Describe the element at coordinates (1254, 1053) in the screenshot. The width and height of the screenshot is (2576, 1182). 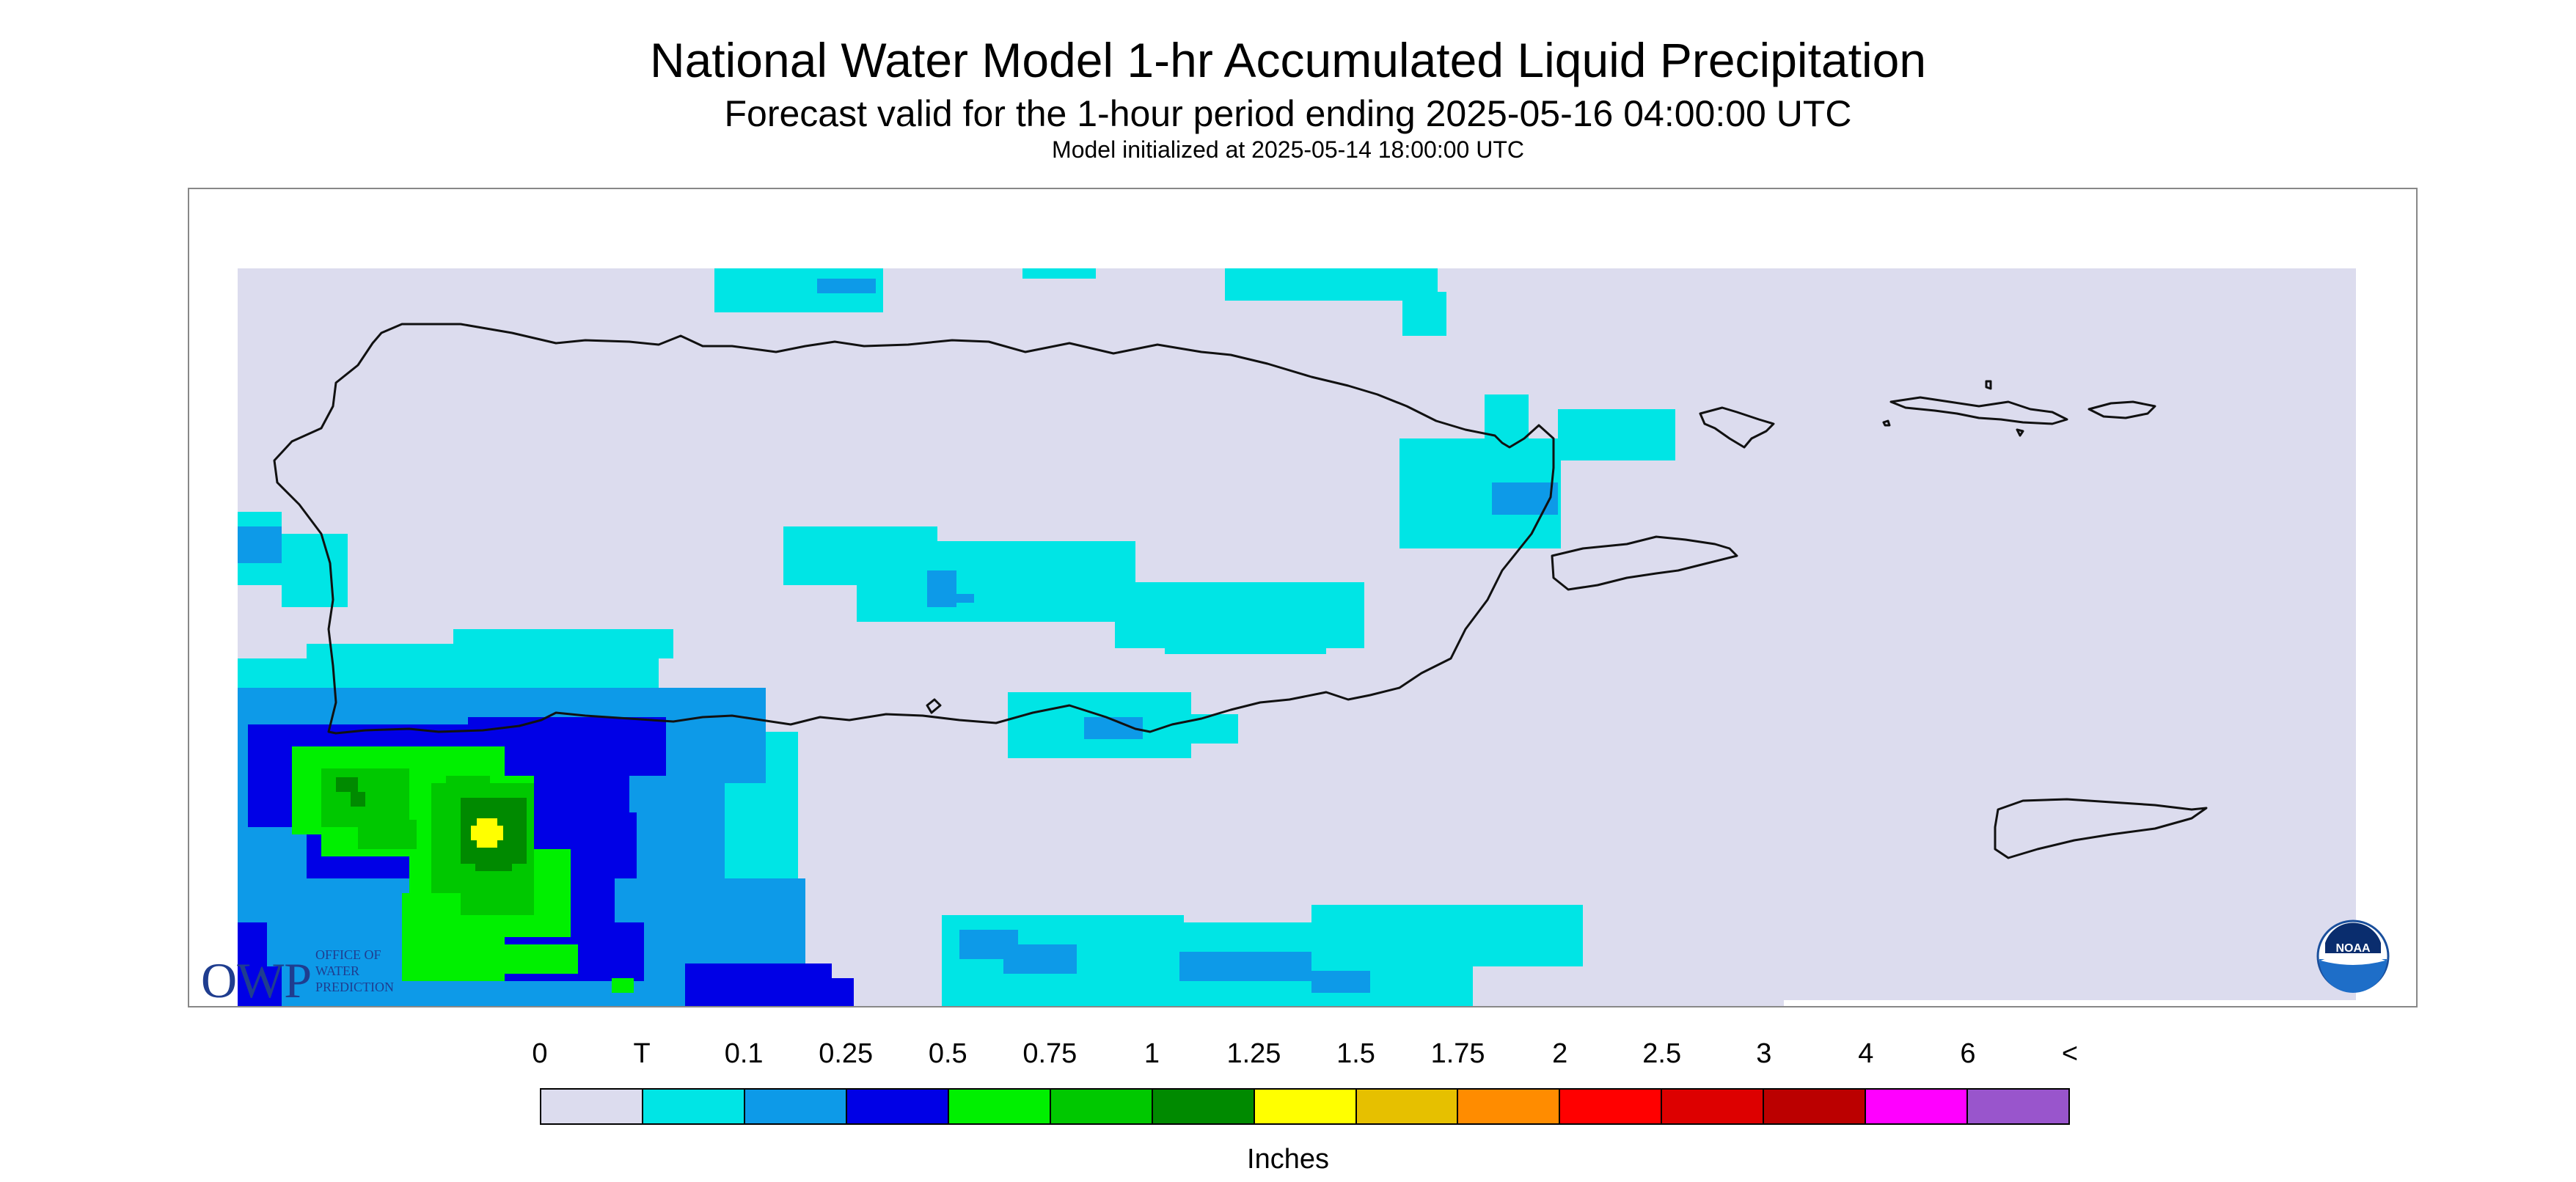
I see `legend-tick-label: 1.25` at that location.